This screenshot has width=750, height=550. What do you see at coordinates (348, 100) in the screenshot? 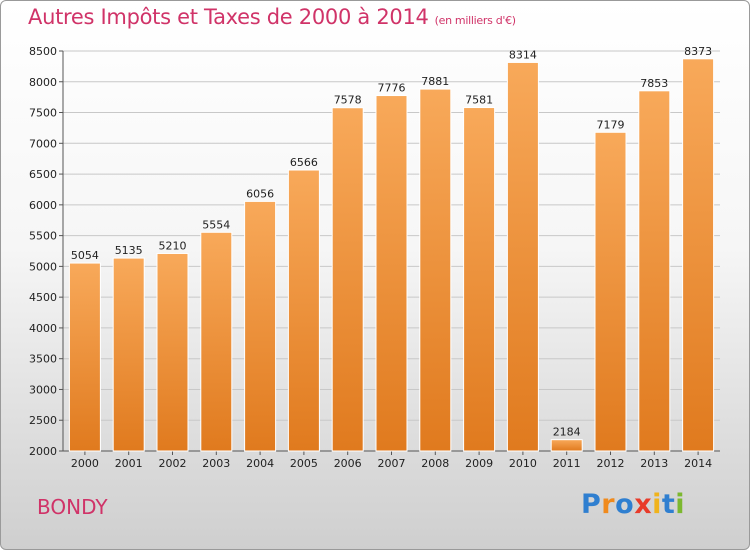
I see `bar-value-label: 7578` at bounding box center [348, 100].